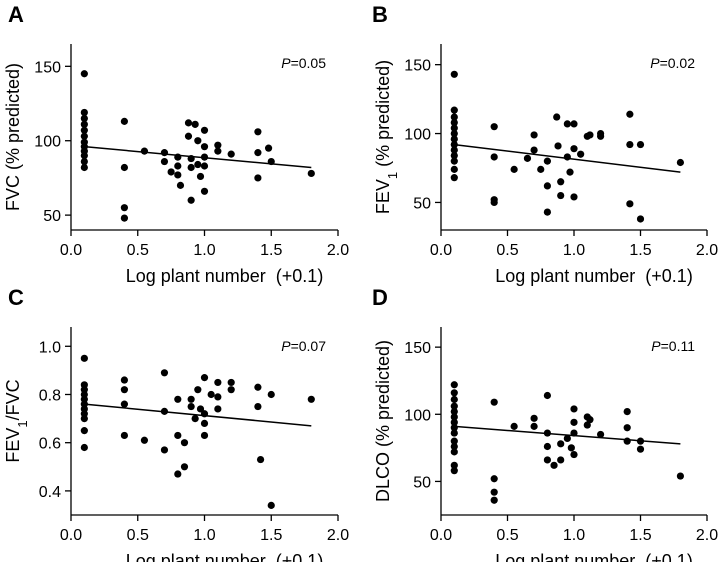 This screenshot has height=562, width=720. I want to click on y-tick-label: 0.6, so click(50, 444).